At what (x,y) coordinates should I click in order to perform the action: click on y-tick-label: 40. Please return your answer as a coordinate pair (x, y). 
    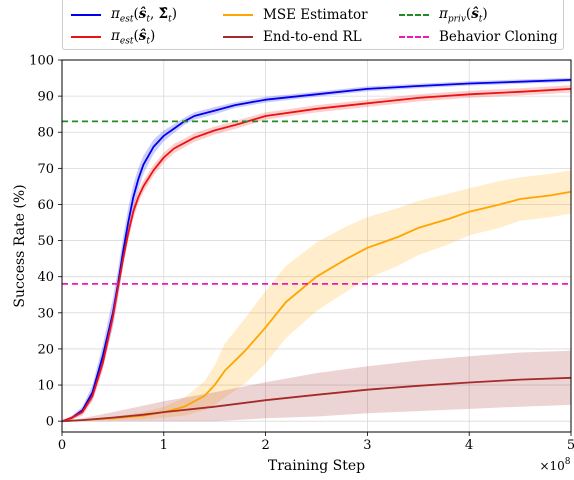
    Looking at the image, I should click on (45, 277).